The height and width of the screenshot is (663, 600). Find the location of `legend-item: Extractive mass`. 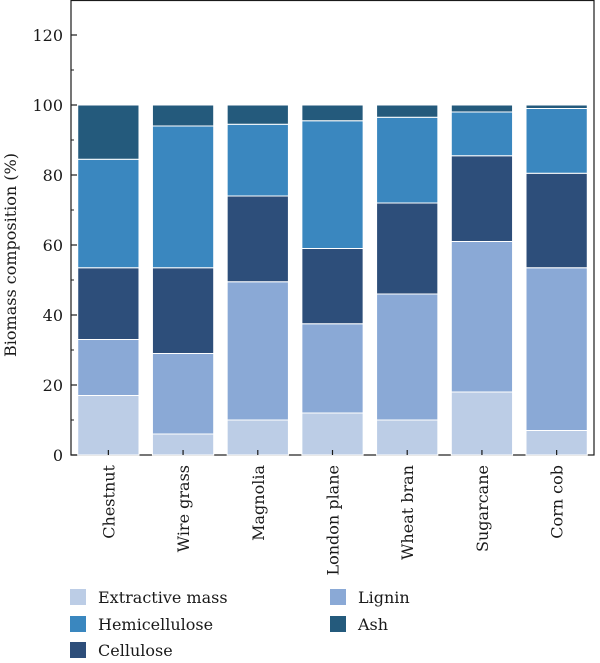

legend-item: Extractive mass is located at coordinates (149, 597).